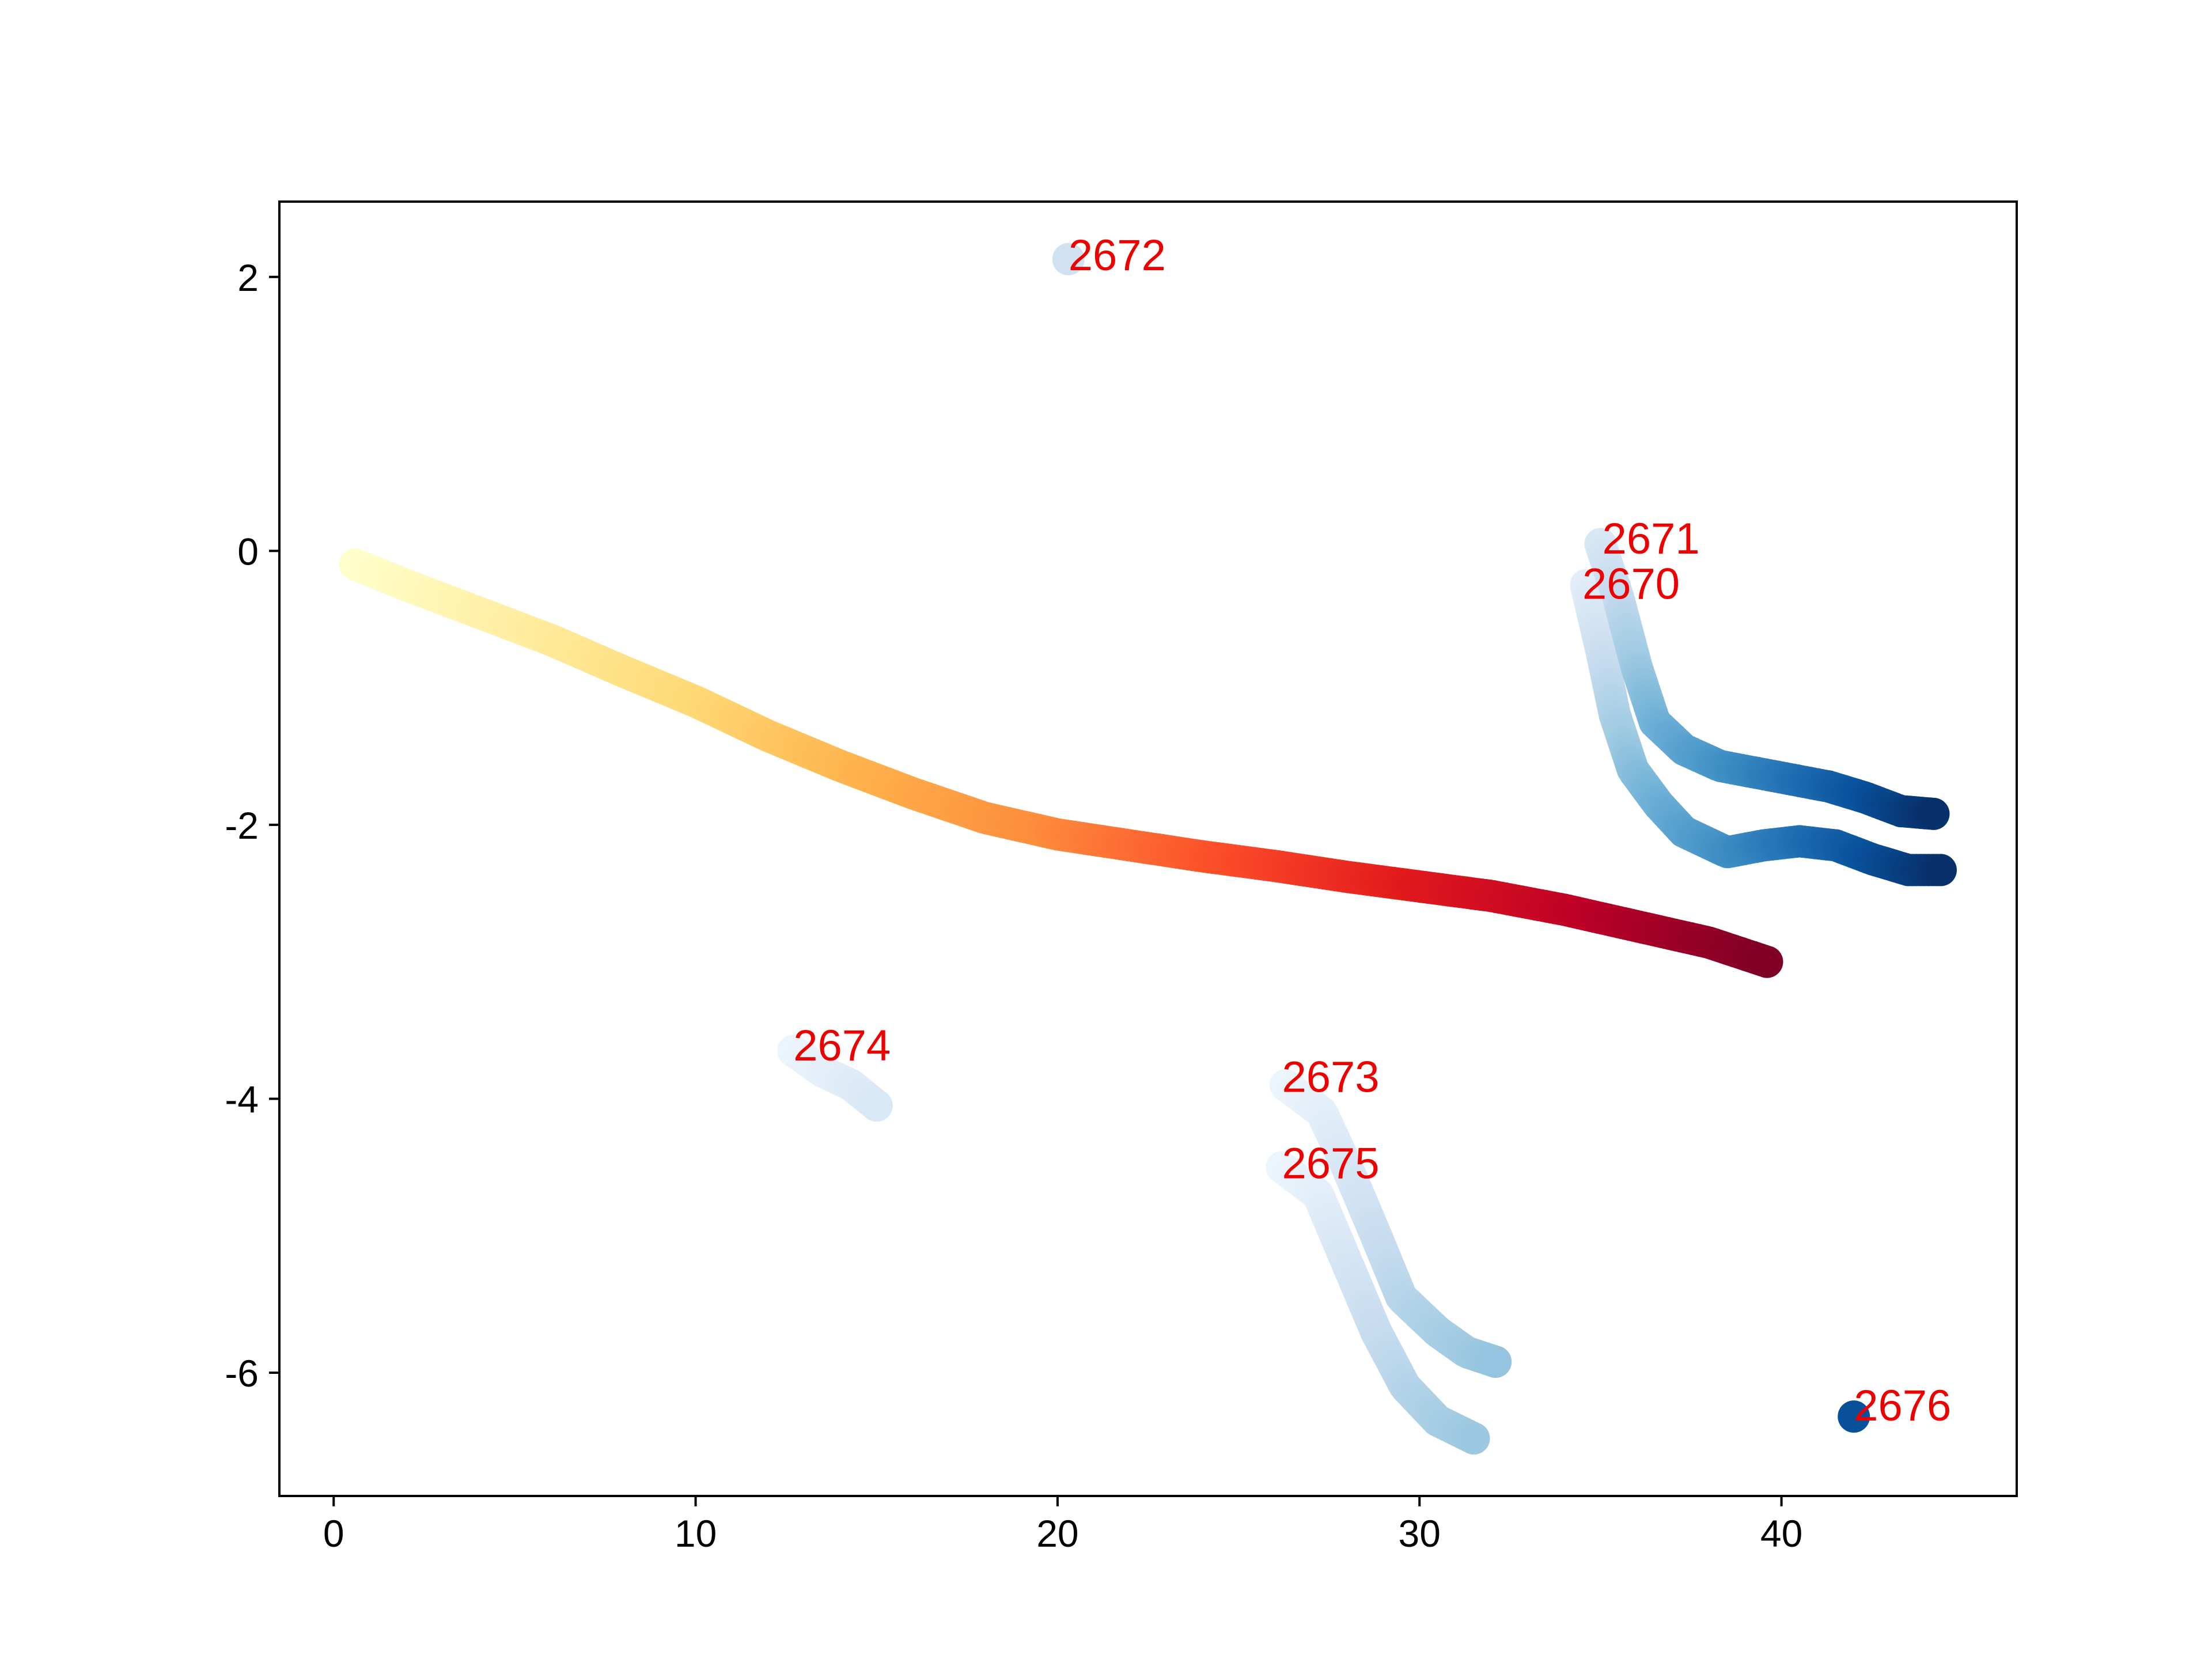 The width and height of the screenshot is (2212, 1659). Describe the element at coordinates (242, 1099) in the screenshot. I see `y-tick-label: -4` at that location.